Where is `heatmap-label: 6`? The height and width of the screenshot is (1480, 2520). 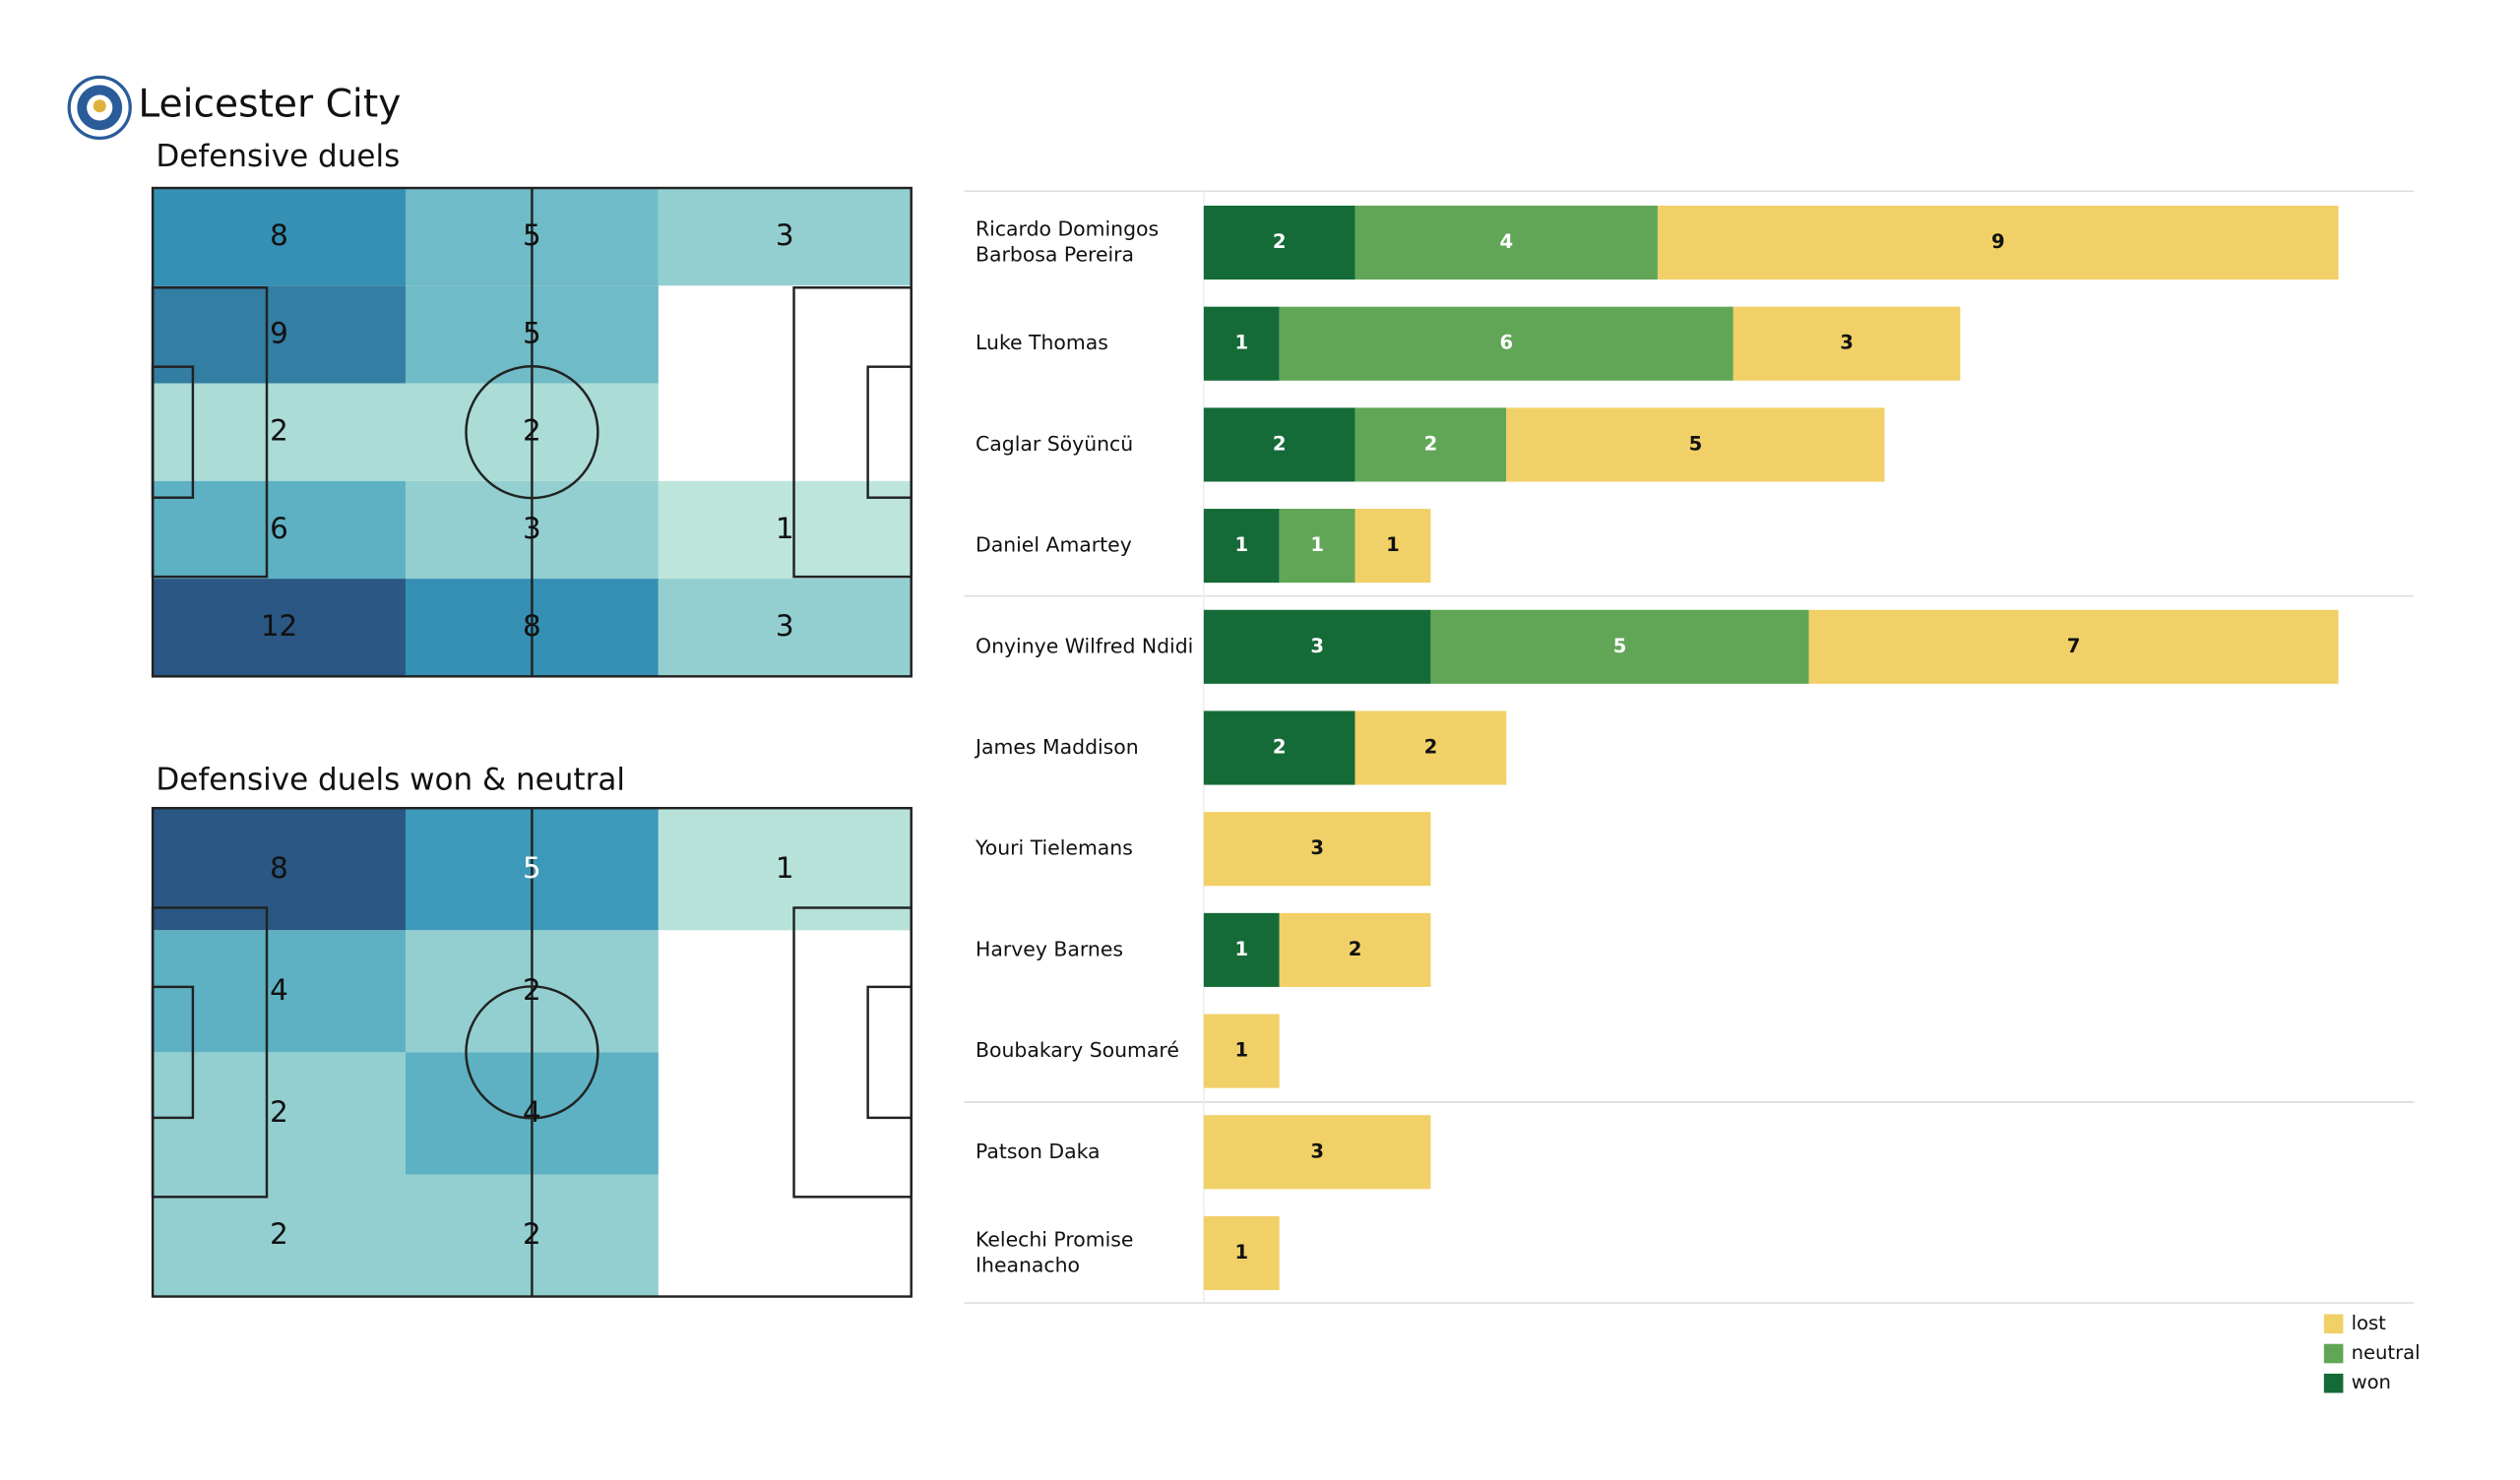
heatmap-label: 6 is located at coordinates (279, 528).